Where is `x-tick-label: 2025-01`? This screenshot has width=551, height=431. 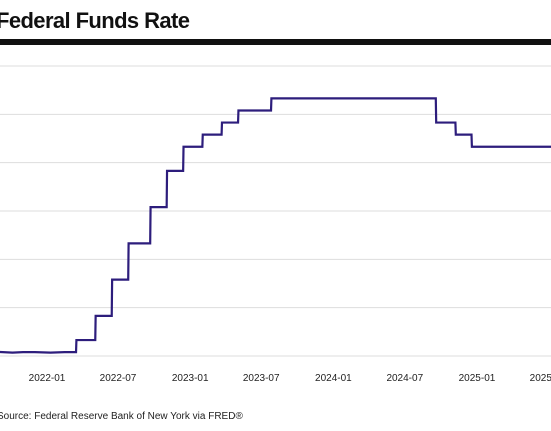
x-tick-label: 2025-01 is located at coordinates (477, 378).